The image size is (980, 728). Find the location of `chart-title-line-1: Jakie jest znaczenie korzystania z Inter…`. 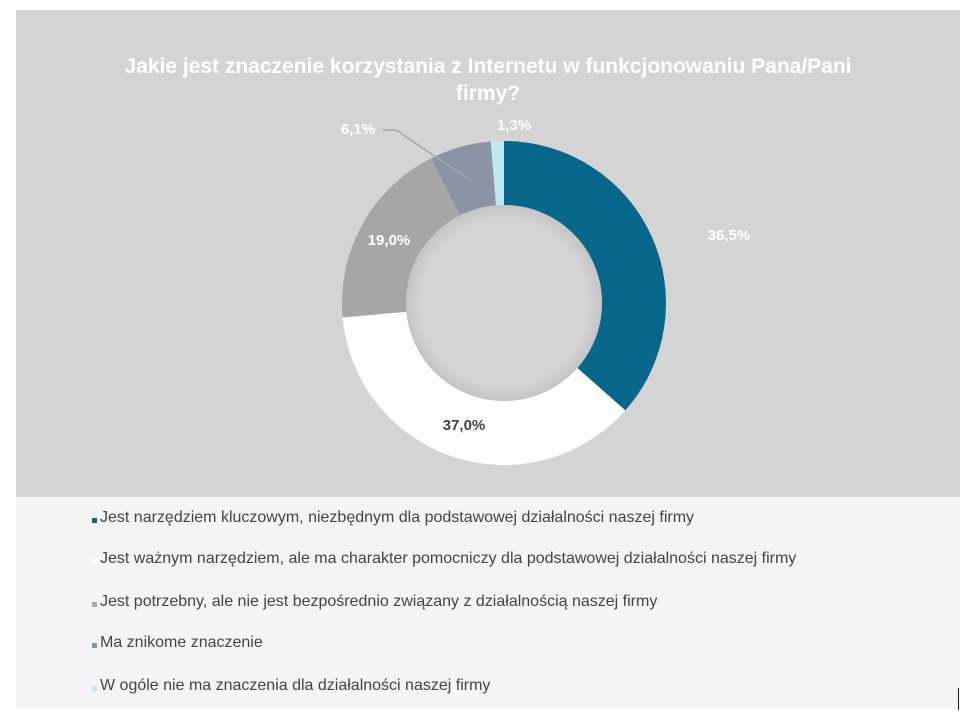

chart-title-line-1: Jakie jest znaczenie korzystania z Inter… is located at coordinates (488, 66).